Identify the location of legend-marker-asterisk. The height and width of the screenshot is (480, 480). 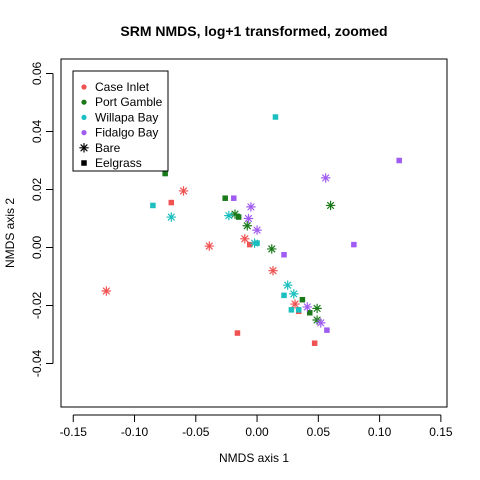
(84, 148).